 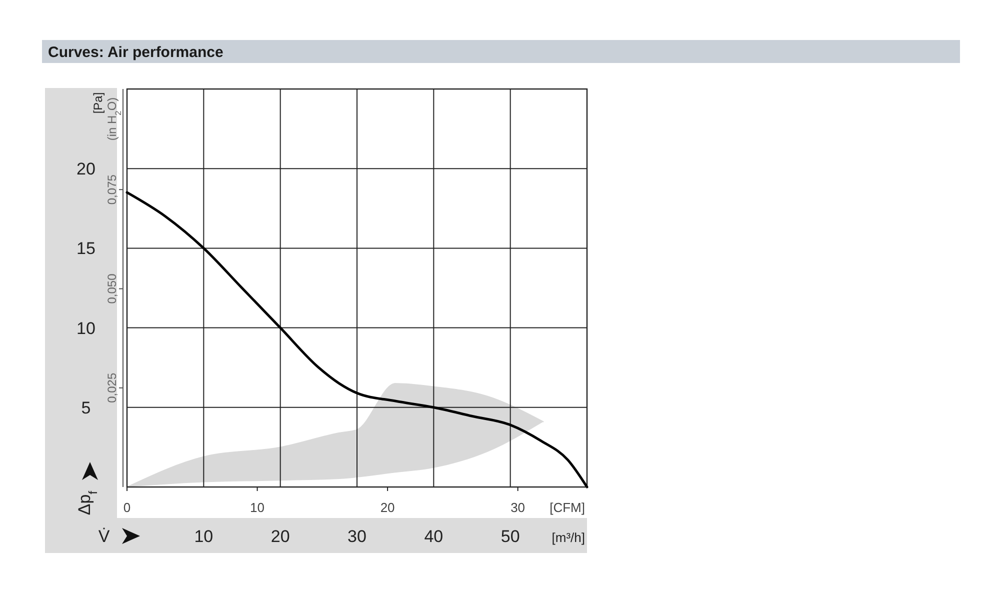 I want to click on x-tick-label: 50, so click(x=510, y=536).